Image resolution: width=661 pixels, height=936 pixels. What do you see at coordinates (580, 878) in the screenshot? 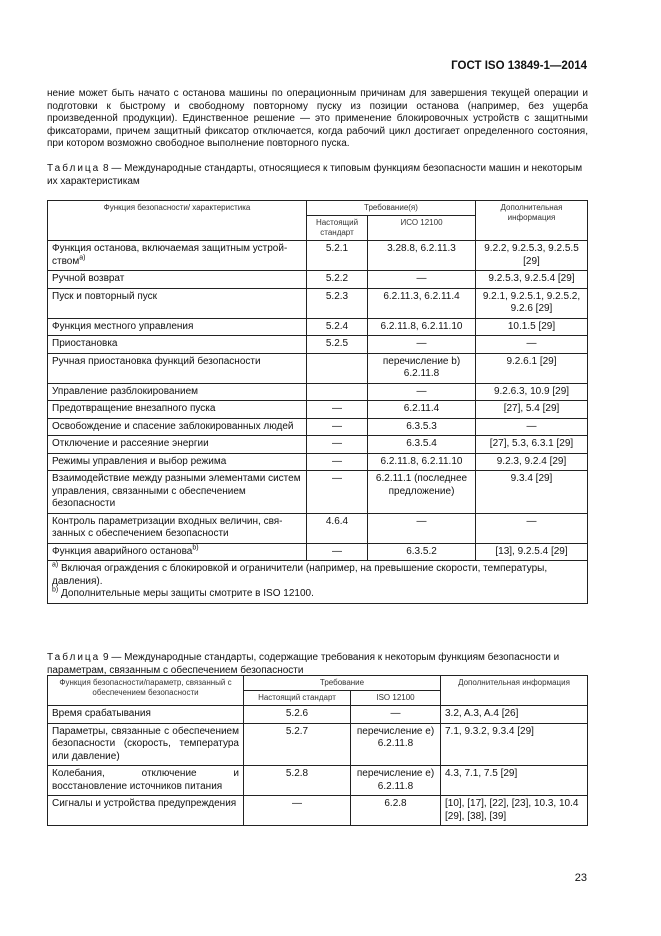
I see `page-number: 23` at bounding box center [580, 878].